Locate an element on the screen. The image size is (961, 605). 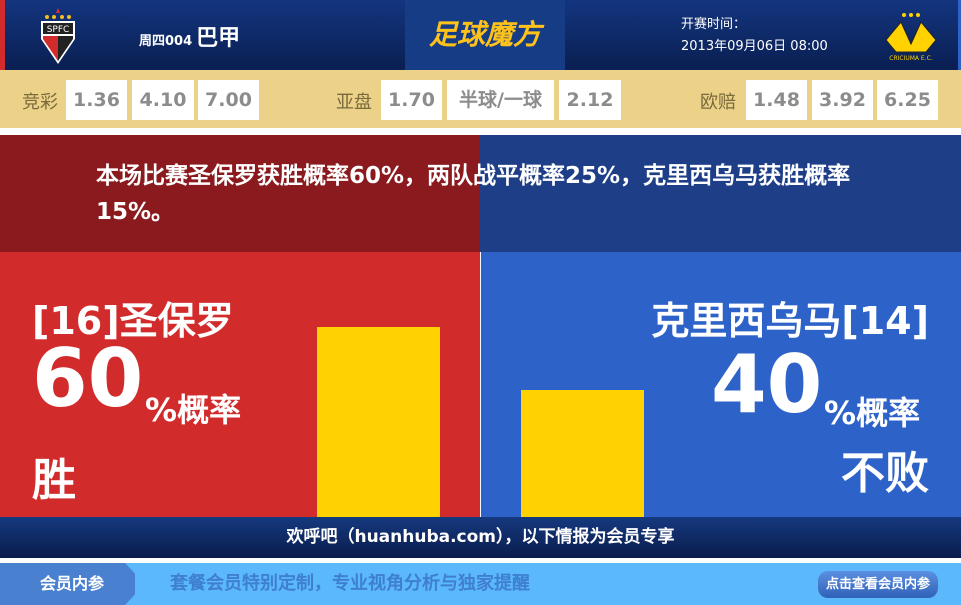
summary-bg-home is located at coordinates (240, 193).